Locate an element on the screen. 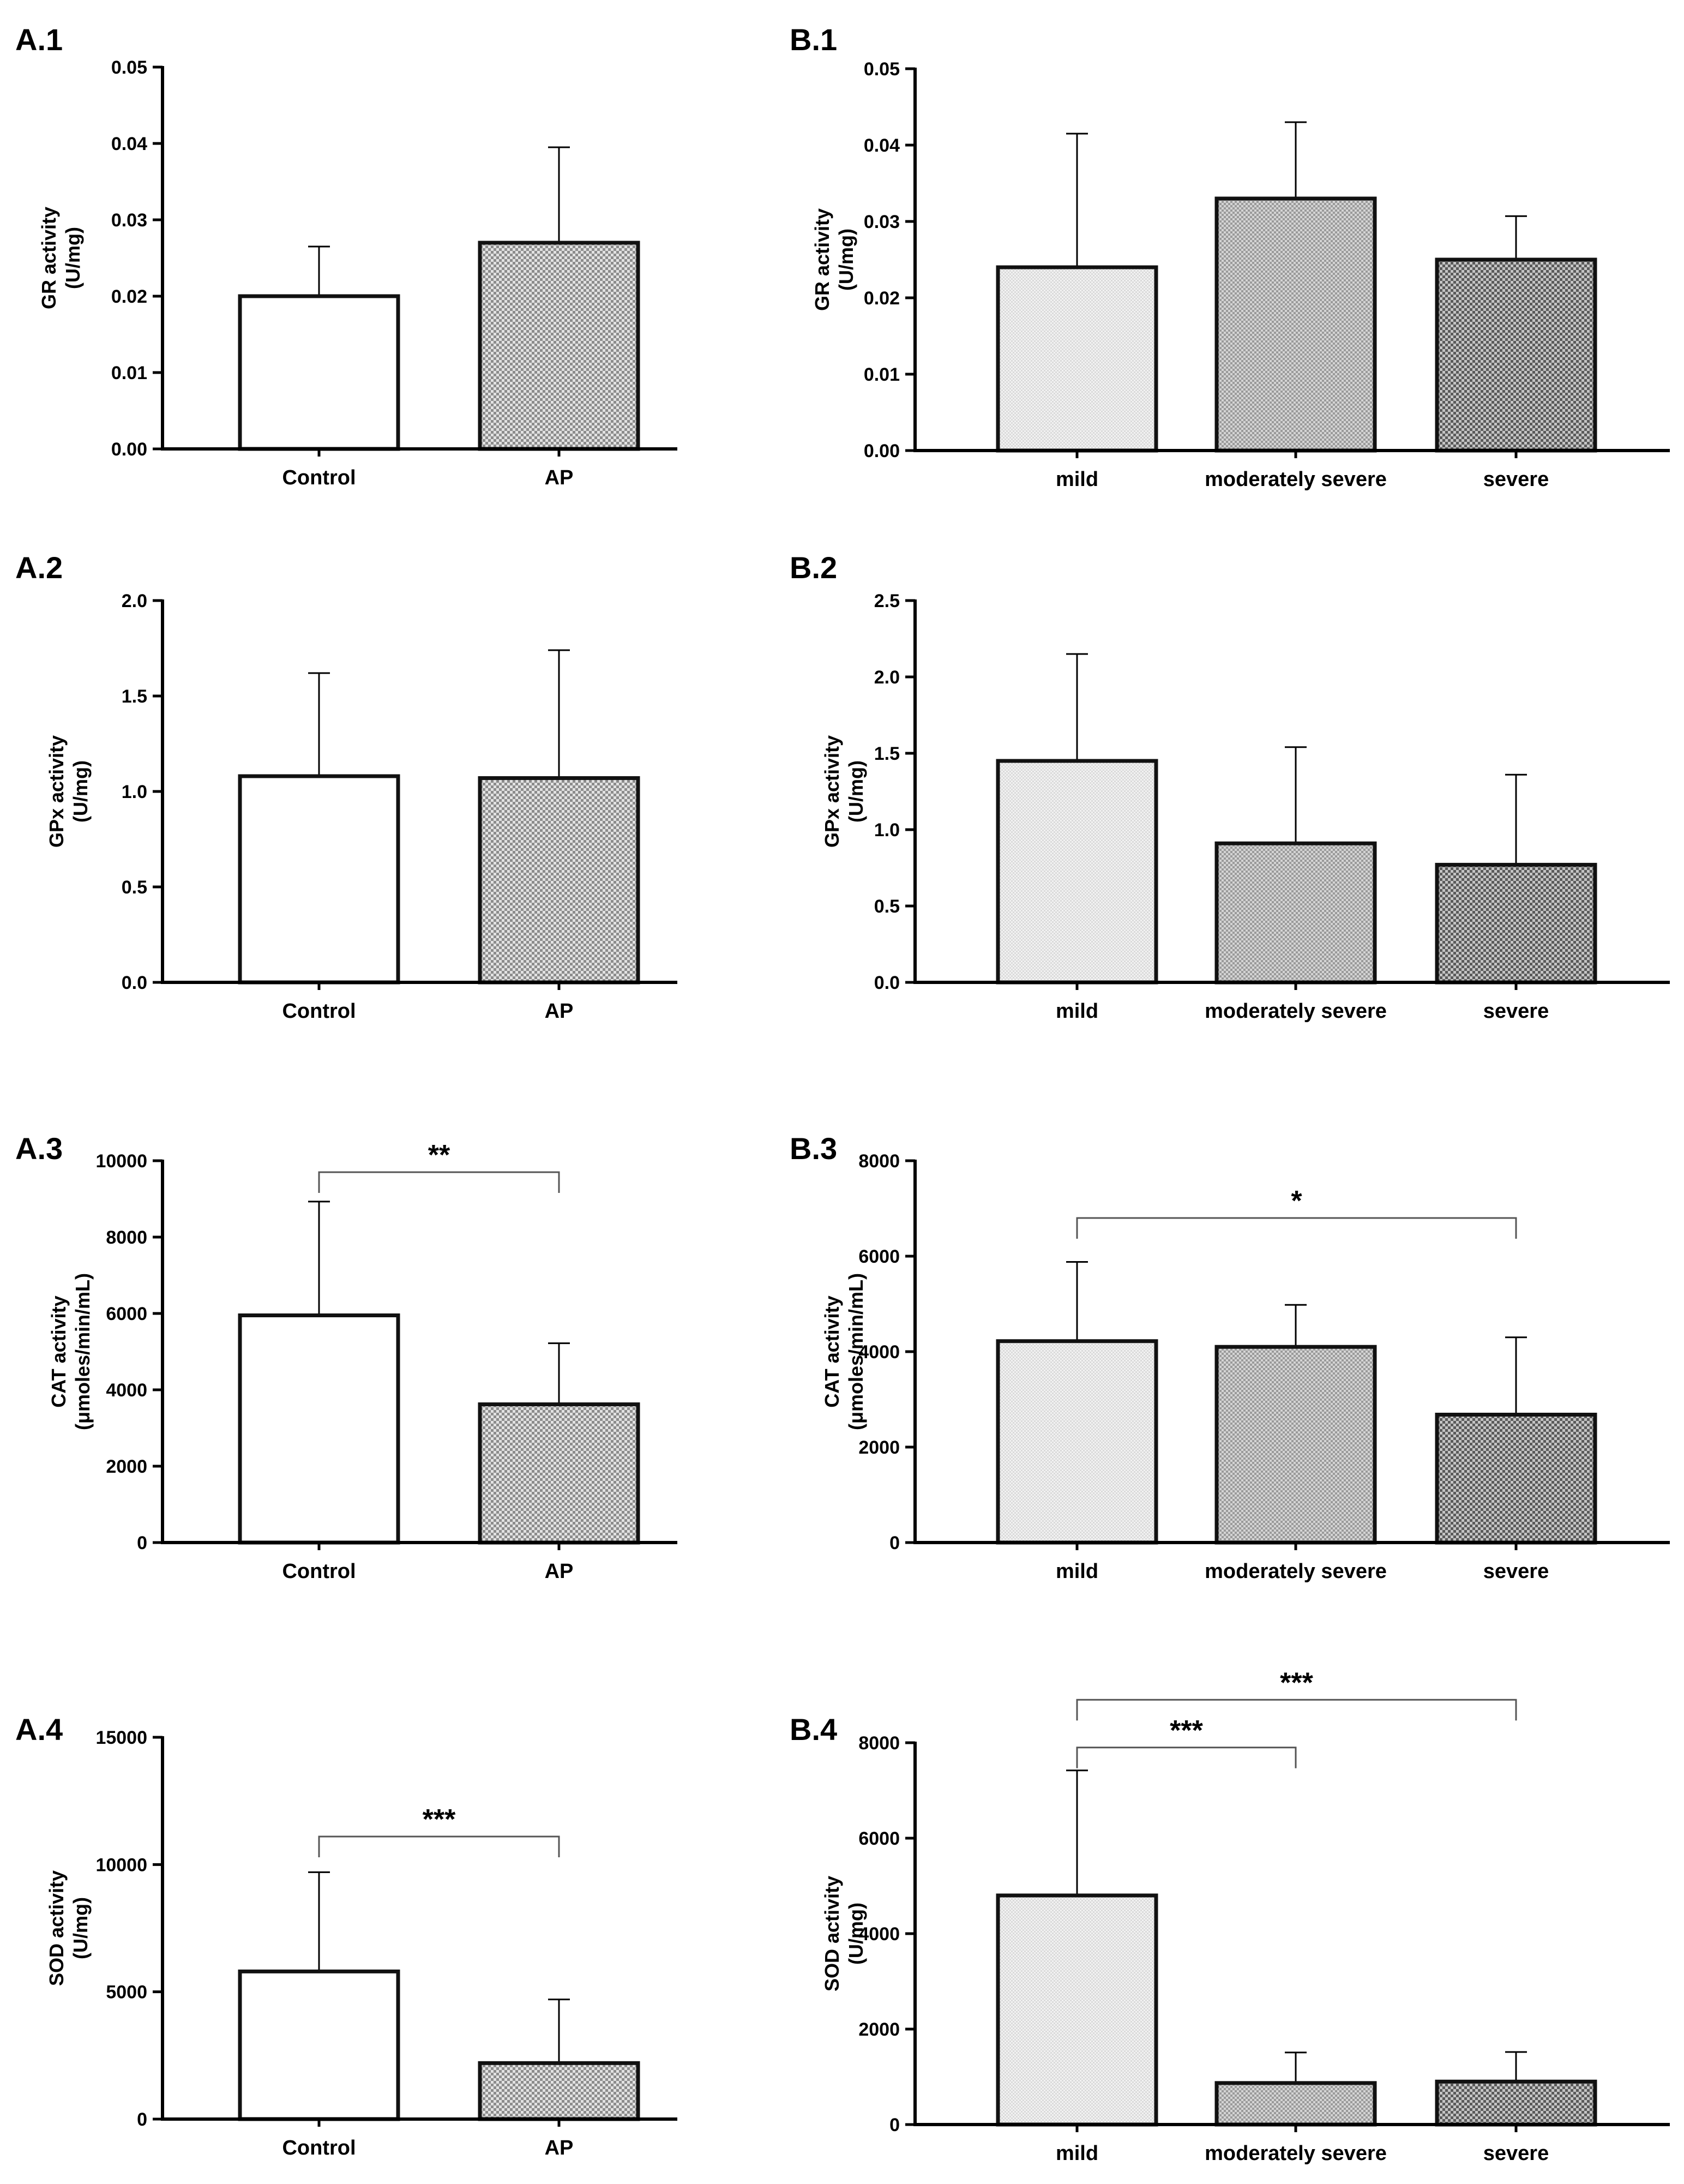 This screenshot has height=2184, width=1684. y-tick-label: 0.02 is located at coordinates (882, 298).